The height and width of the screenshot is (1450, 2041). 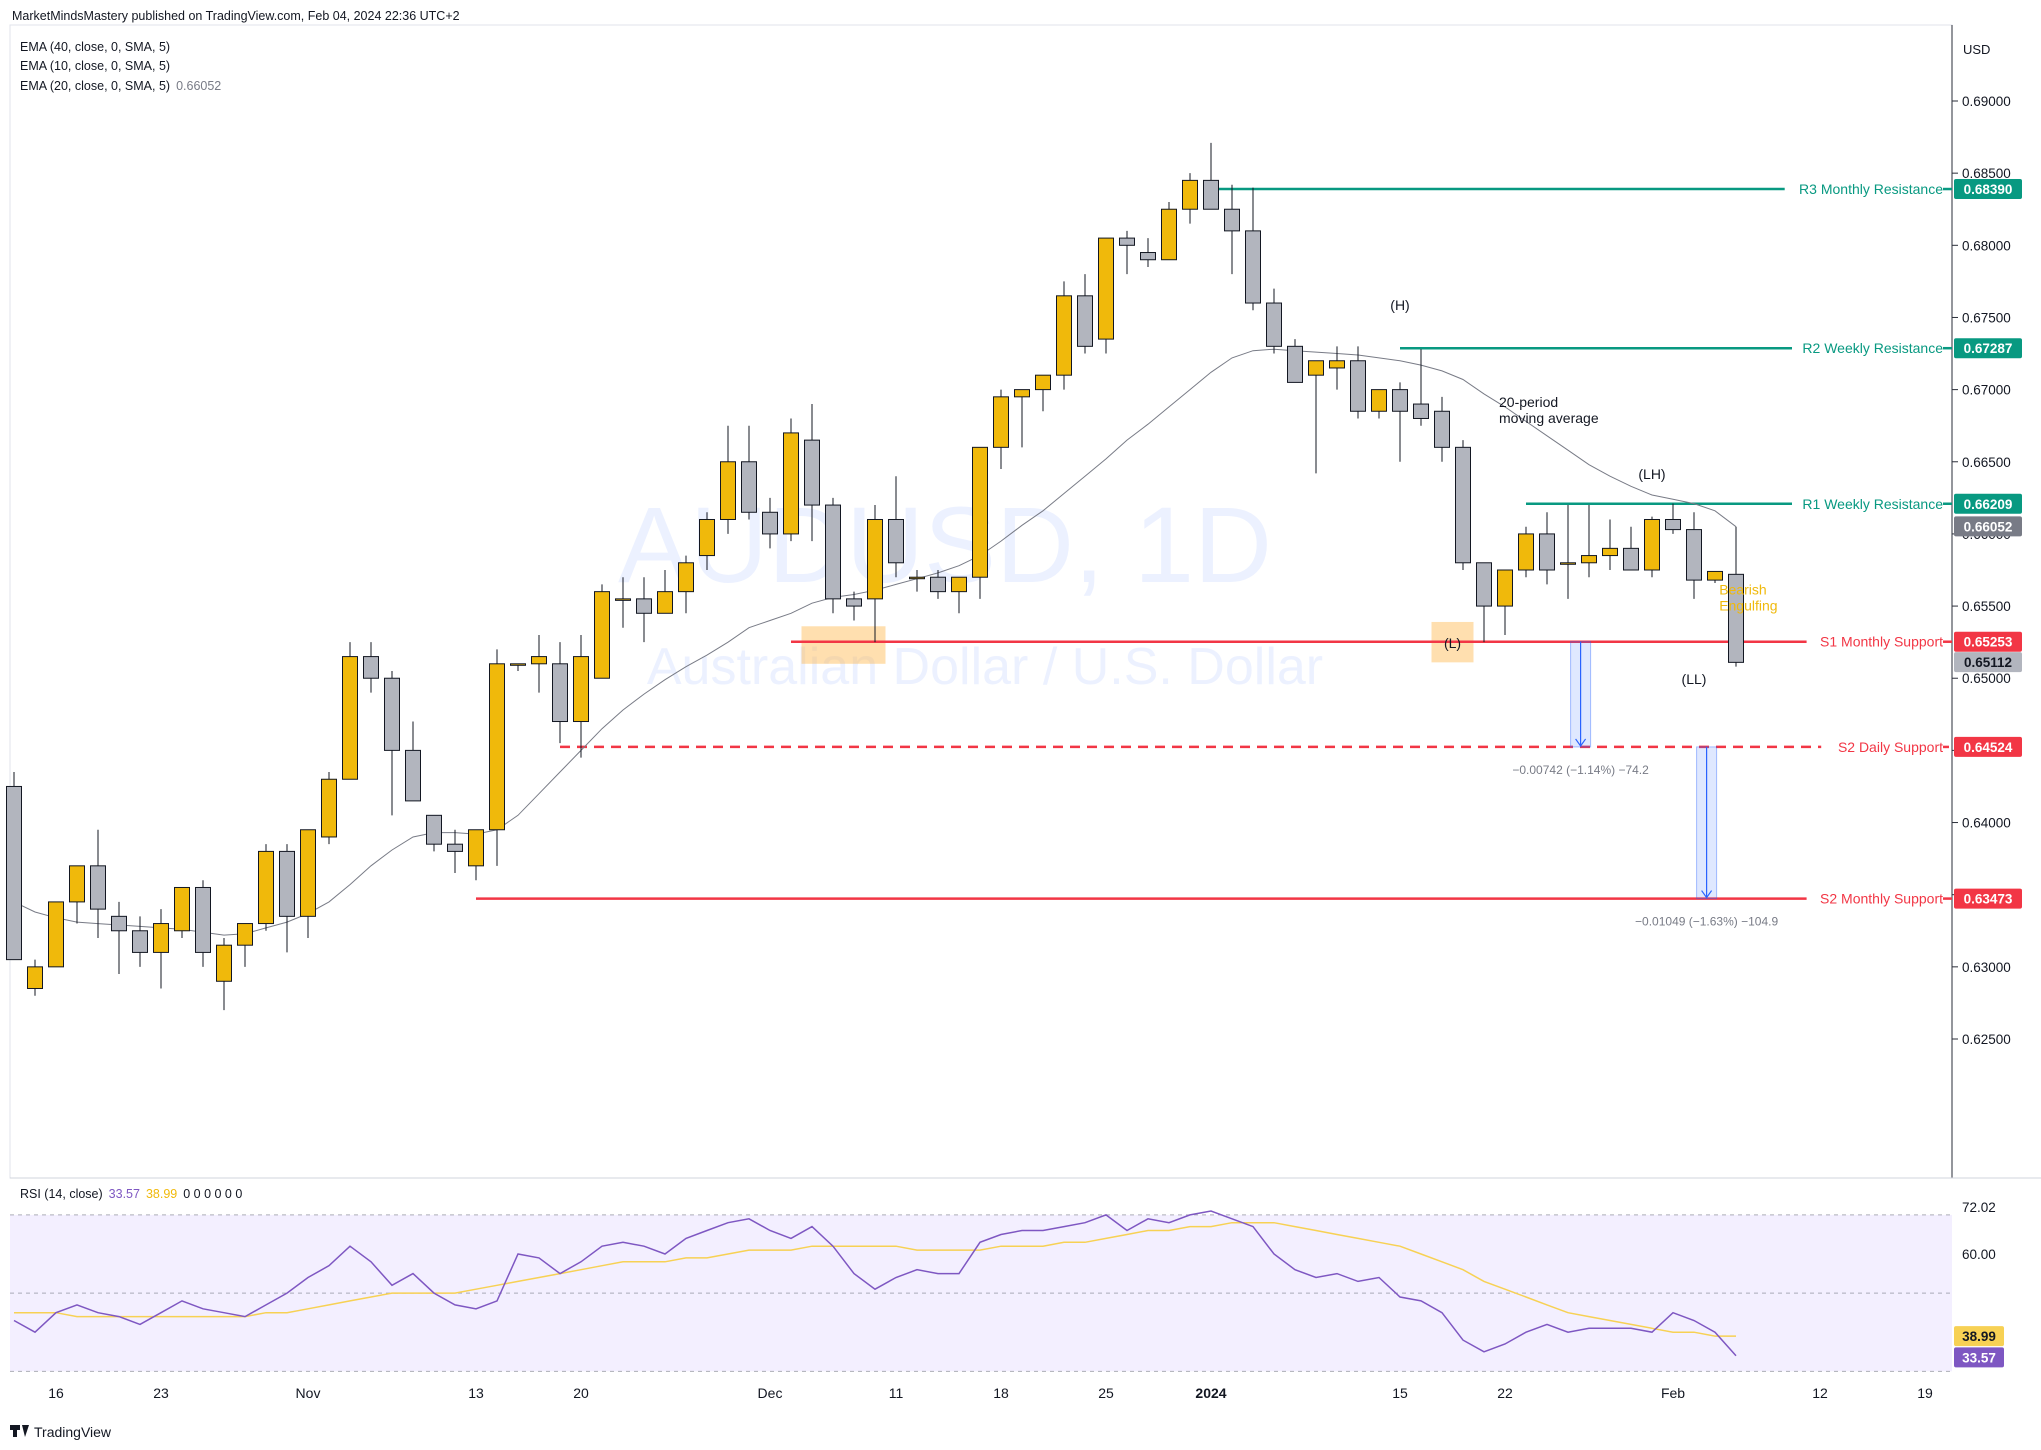 I want to click on annotation-4: 20-period, so click(x=1528, y=402).